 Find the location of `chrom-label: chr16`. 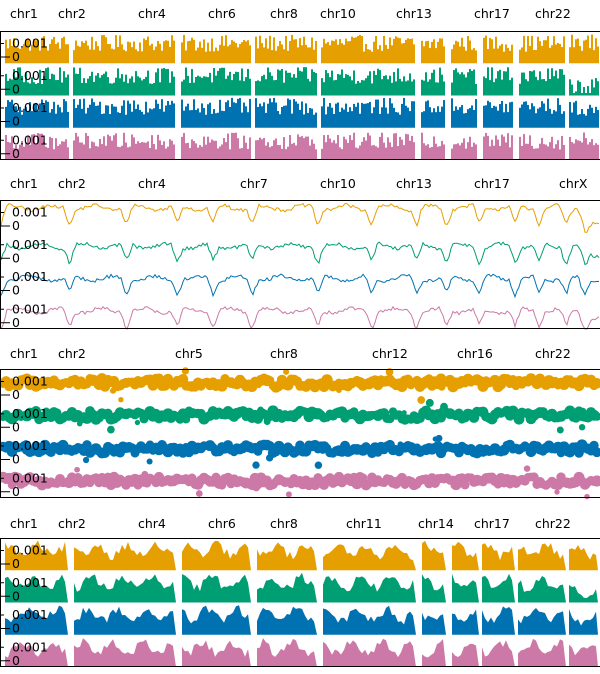

chrom-label: chr16 is located at coordinates (475, 353).